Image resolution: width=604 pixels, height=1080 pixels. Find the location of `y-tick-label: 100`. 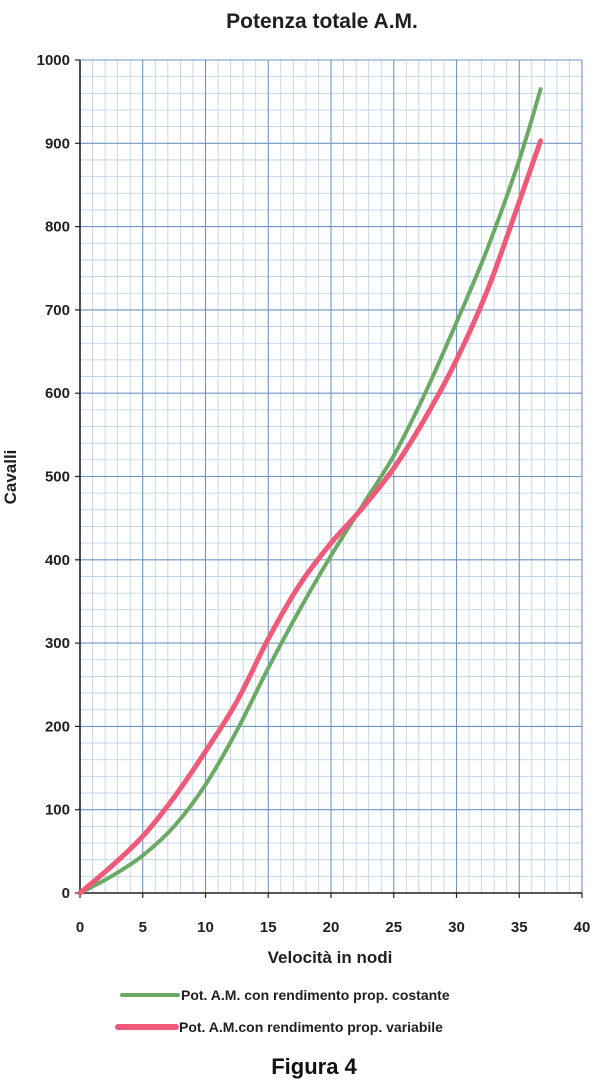

y-tick-label: 100 is located at coordinates (57, 810).